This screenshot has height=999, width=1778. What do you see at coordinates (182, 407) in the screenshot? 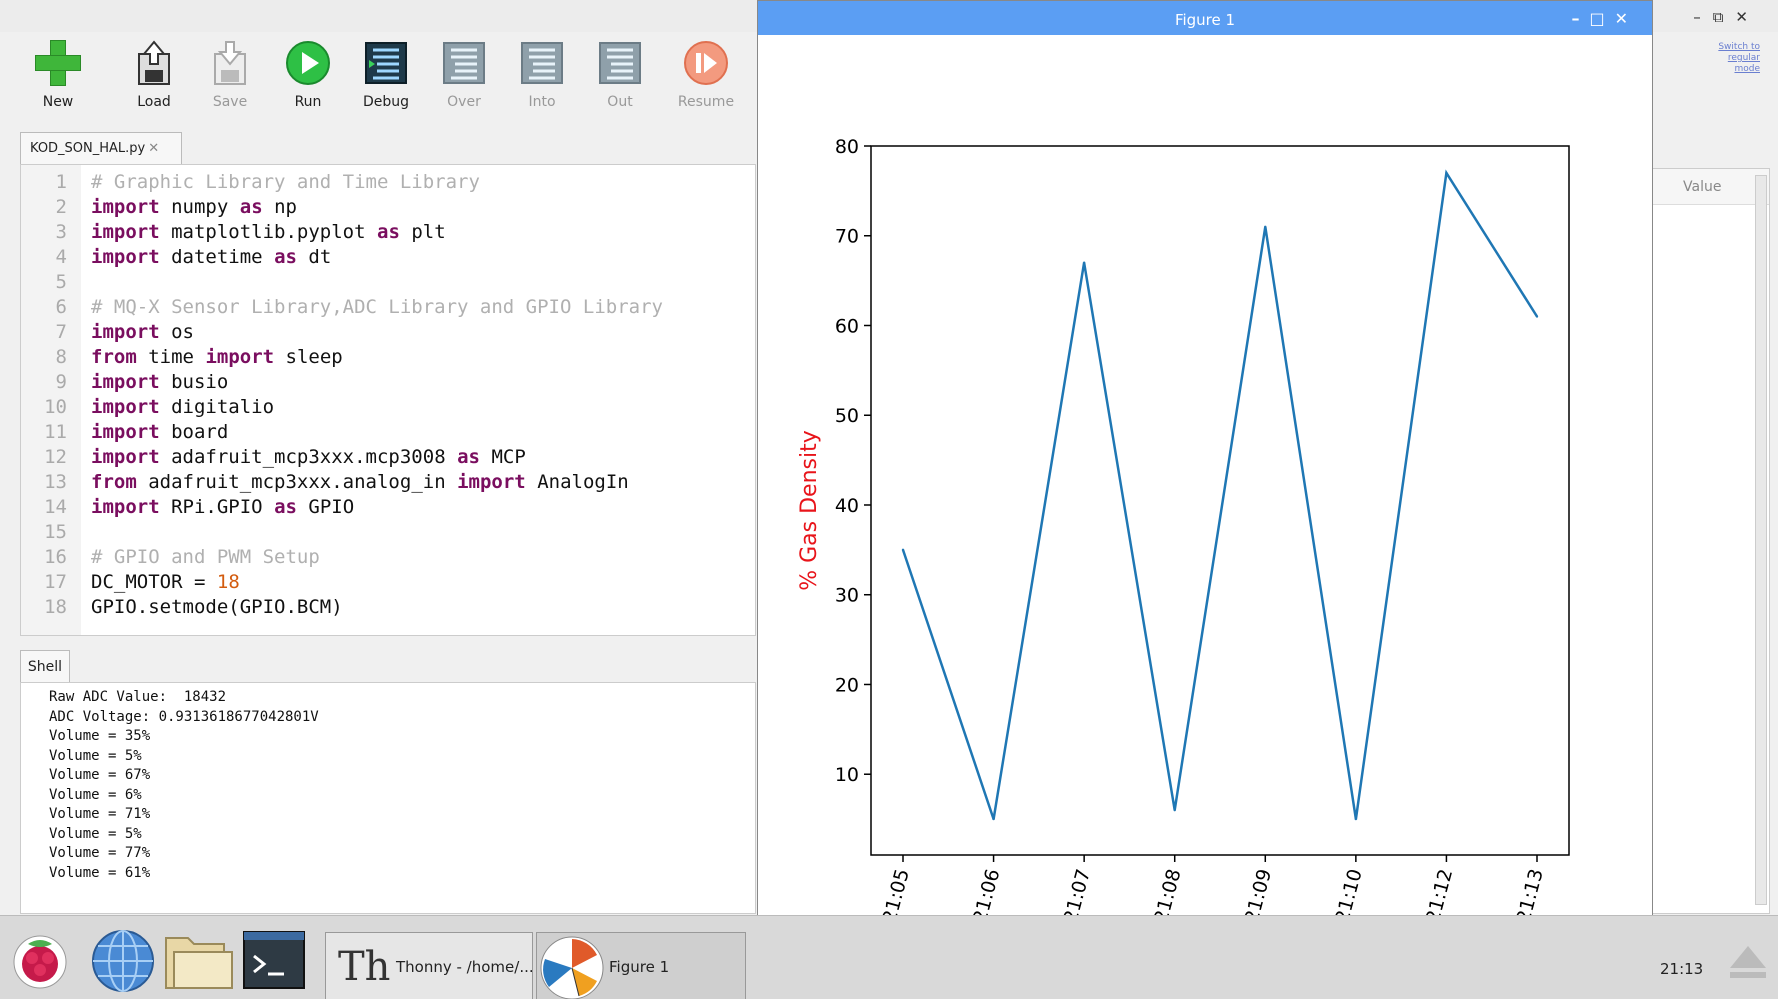
I see `code-line: import digitalio` at bounding box center [182, 407].